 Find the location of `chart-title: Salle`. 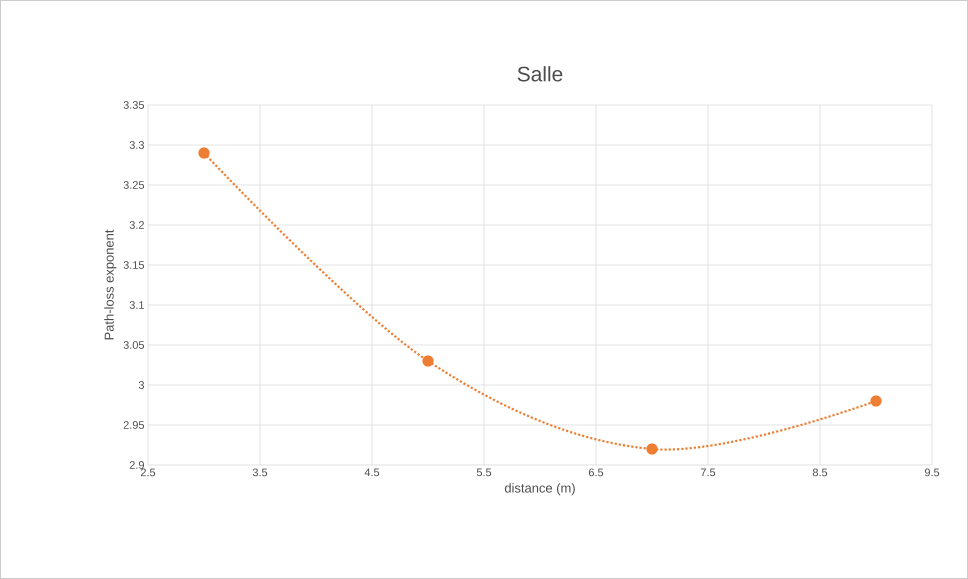

chart-title: Salle is located at coordinates (540, 74).